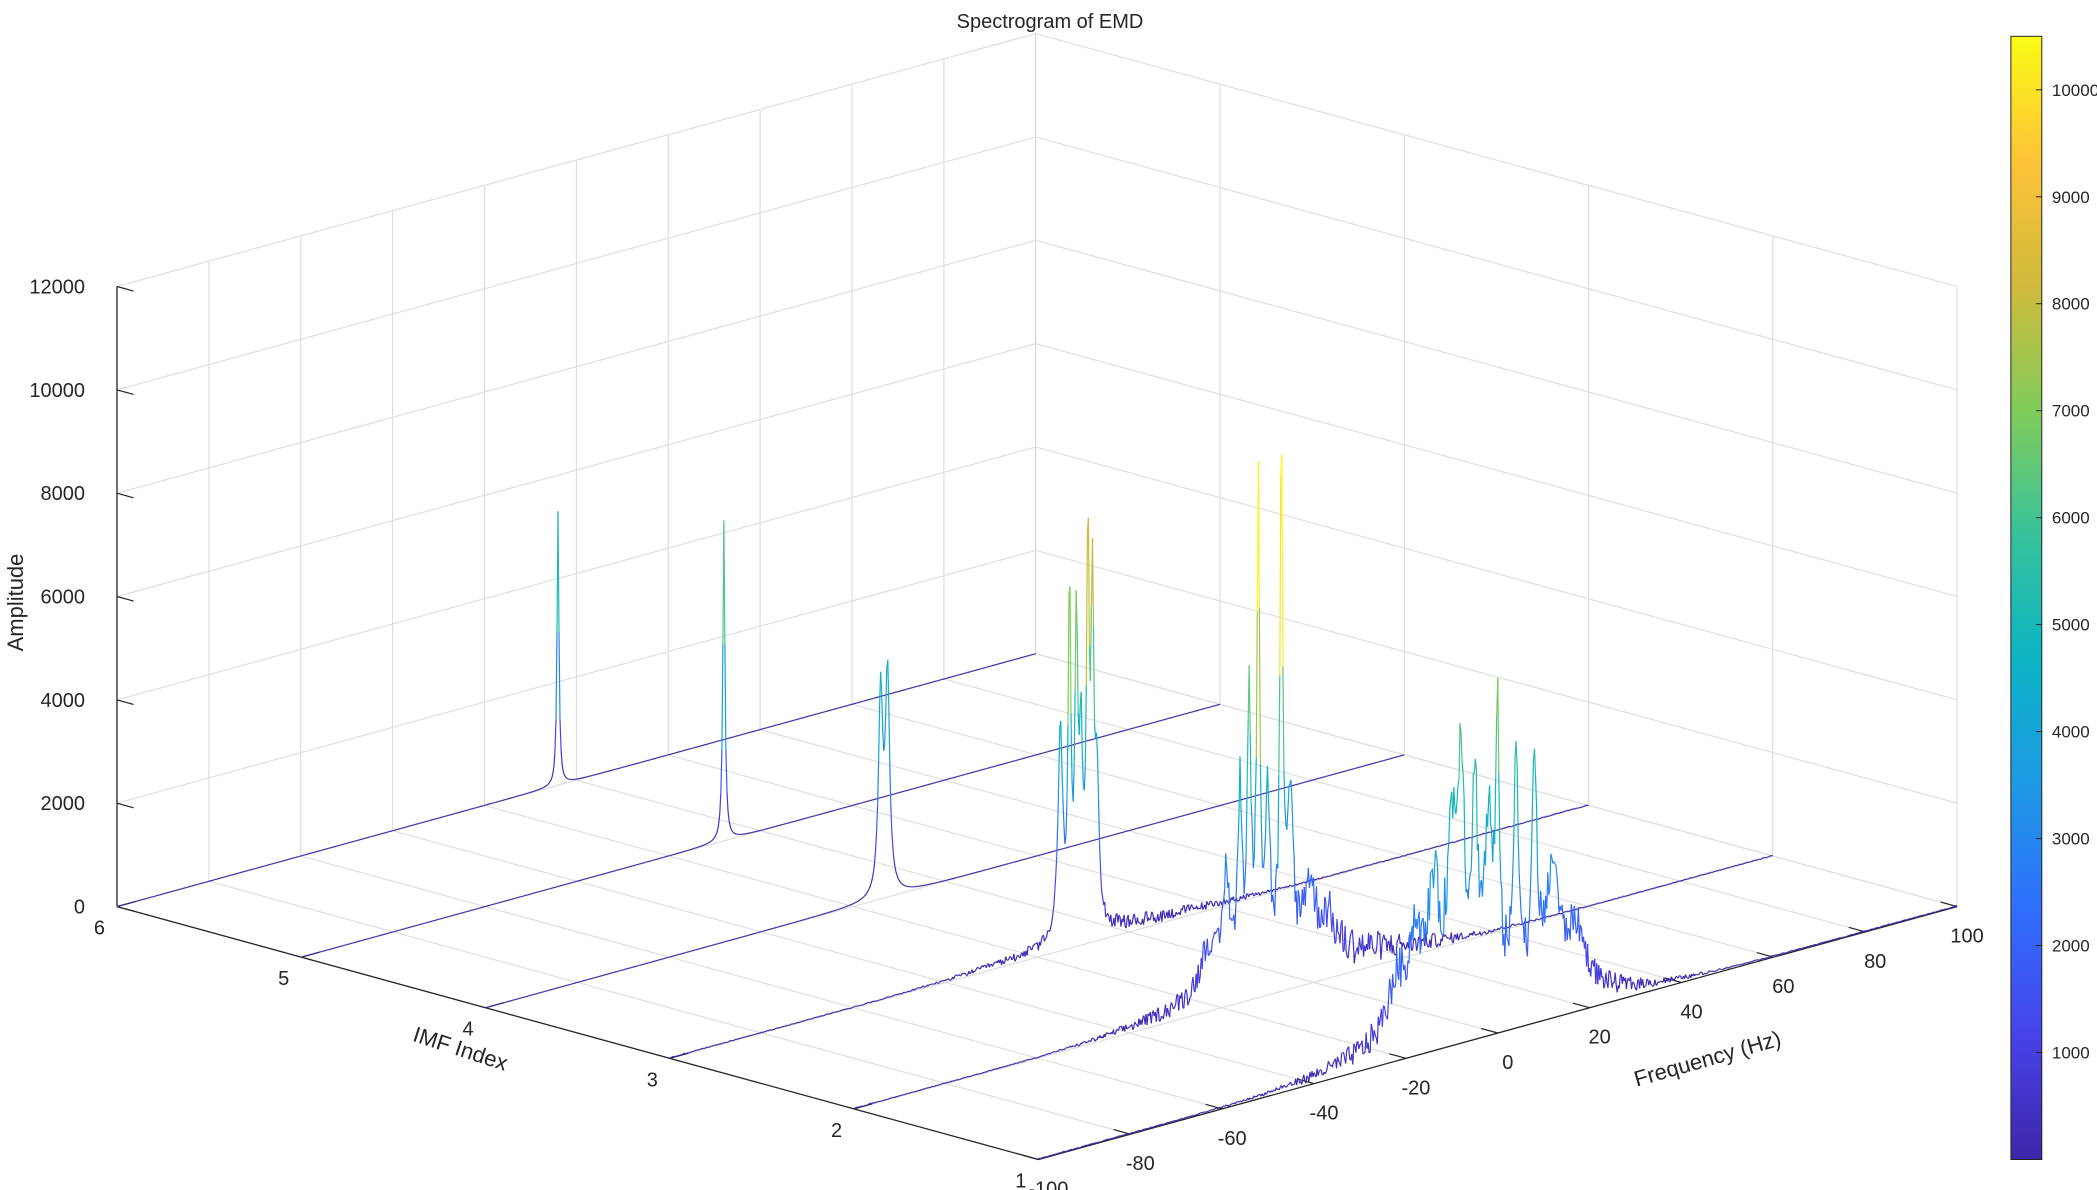 The image size is (2097, 1190). What do you see at coordinates (1783, 987) in the screenshot?
I see `x-tick-label: 60` at bounding box center [1783, 987].